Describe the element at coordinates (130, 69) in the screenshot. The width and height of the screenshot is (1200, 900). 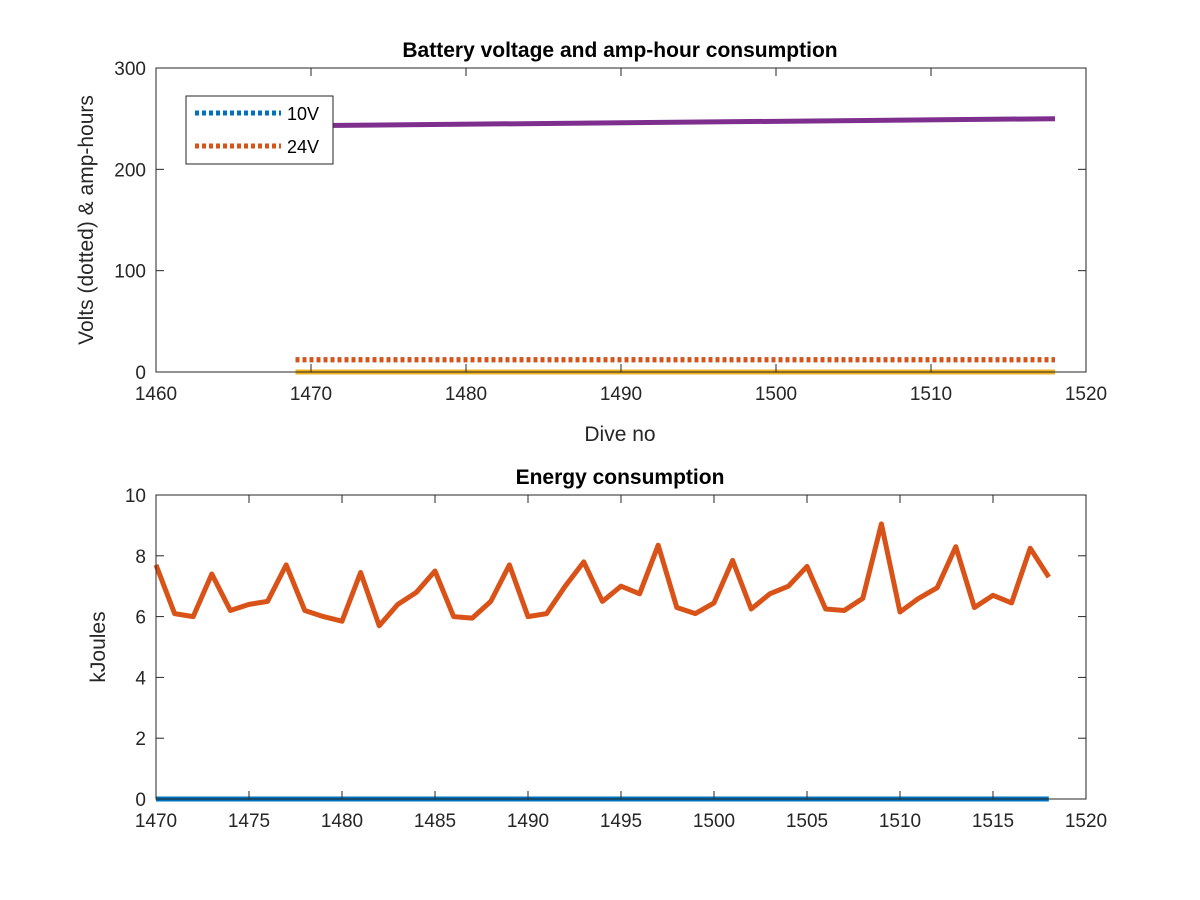
I see `voltage-y-tick-label: 300` at that location.